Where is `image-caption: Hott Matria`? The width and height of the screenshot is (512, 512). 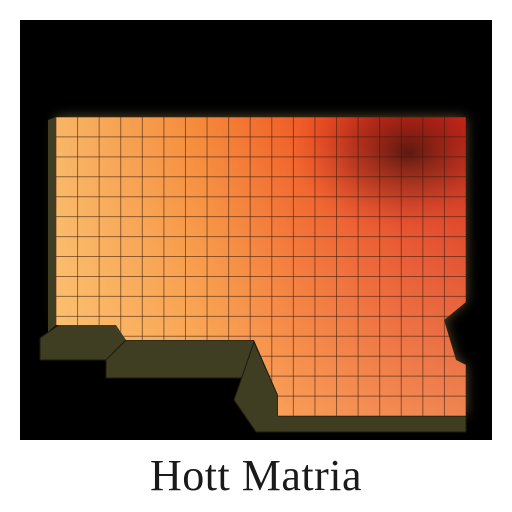 image-caption: Hott Matria is located at coordinates (255, 475).